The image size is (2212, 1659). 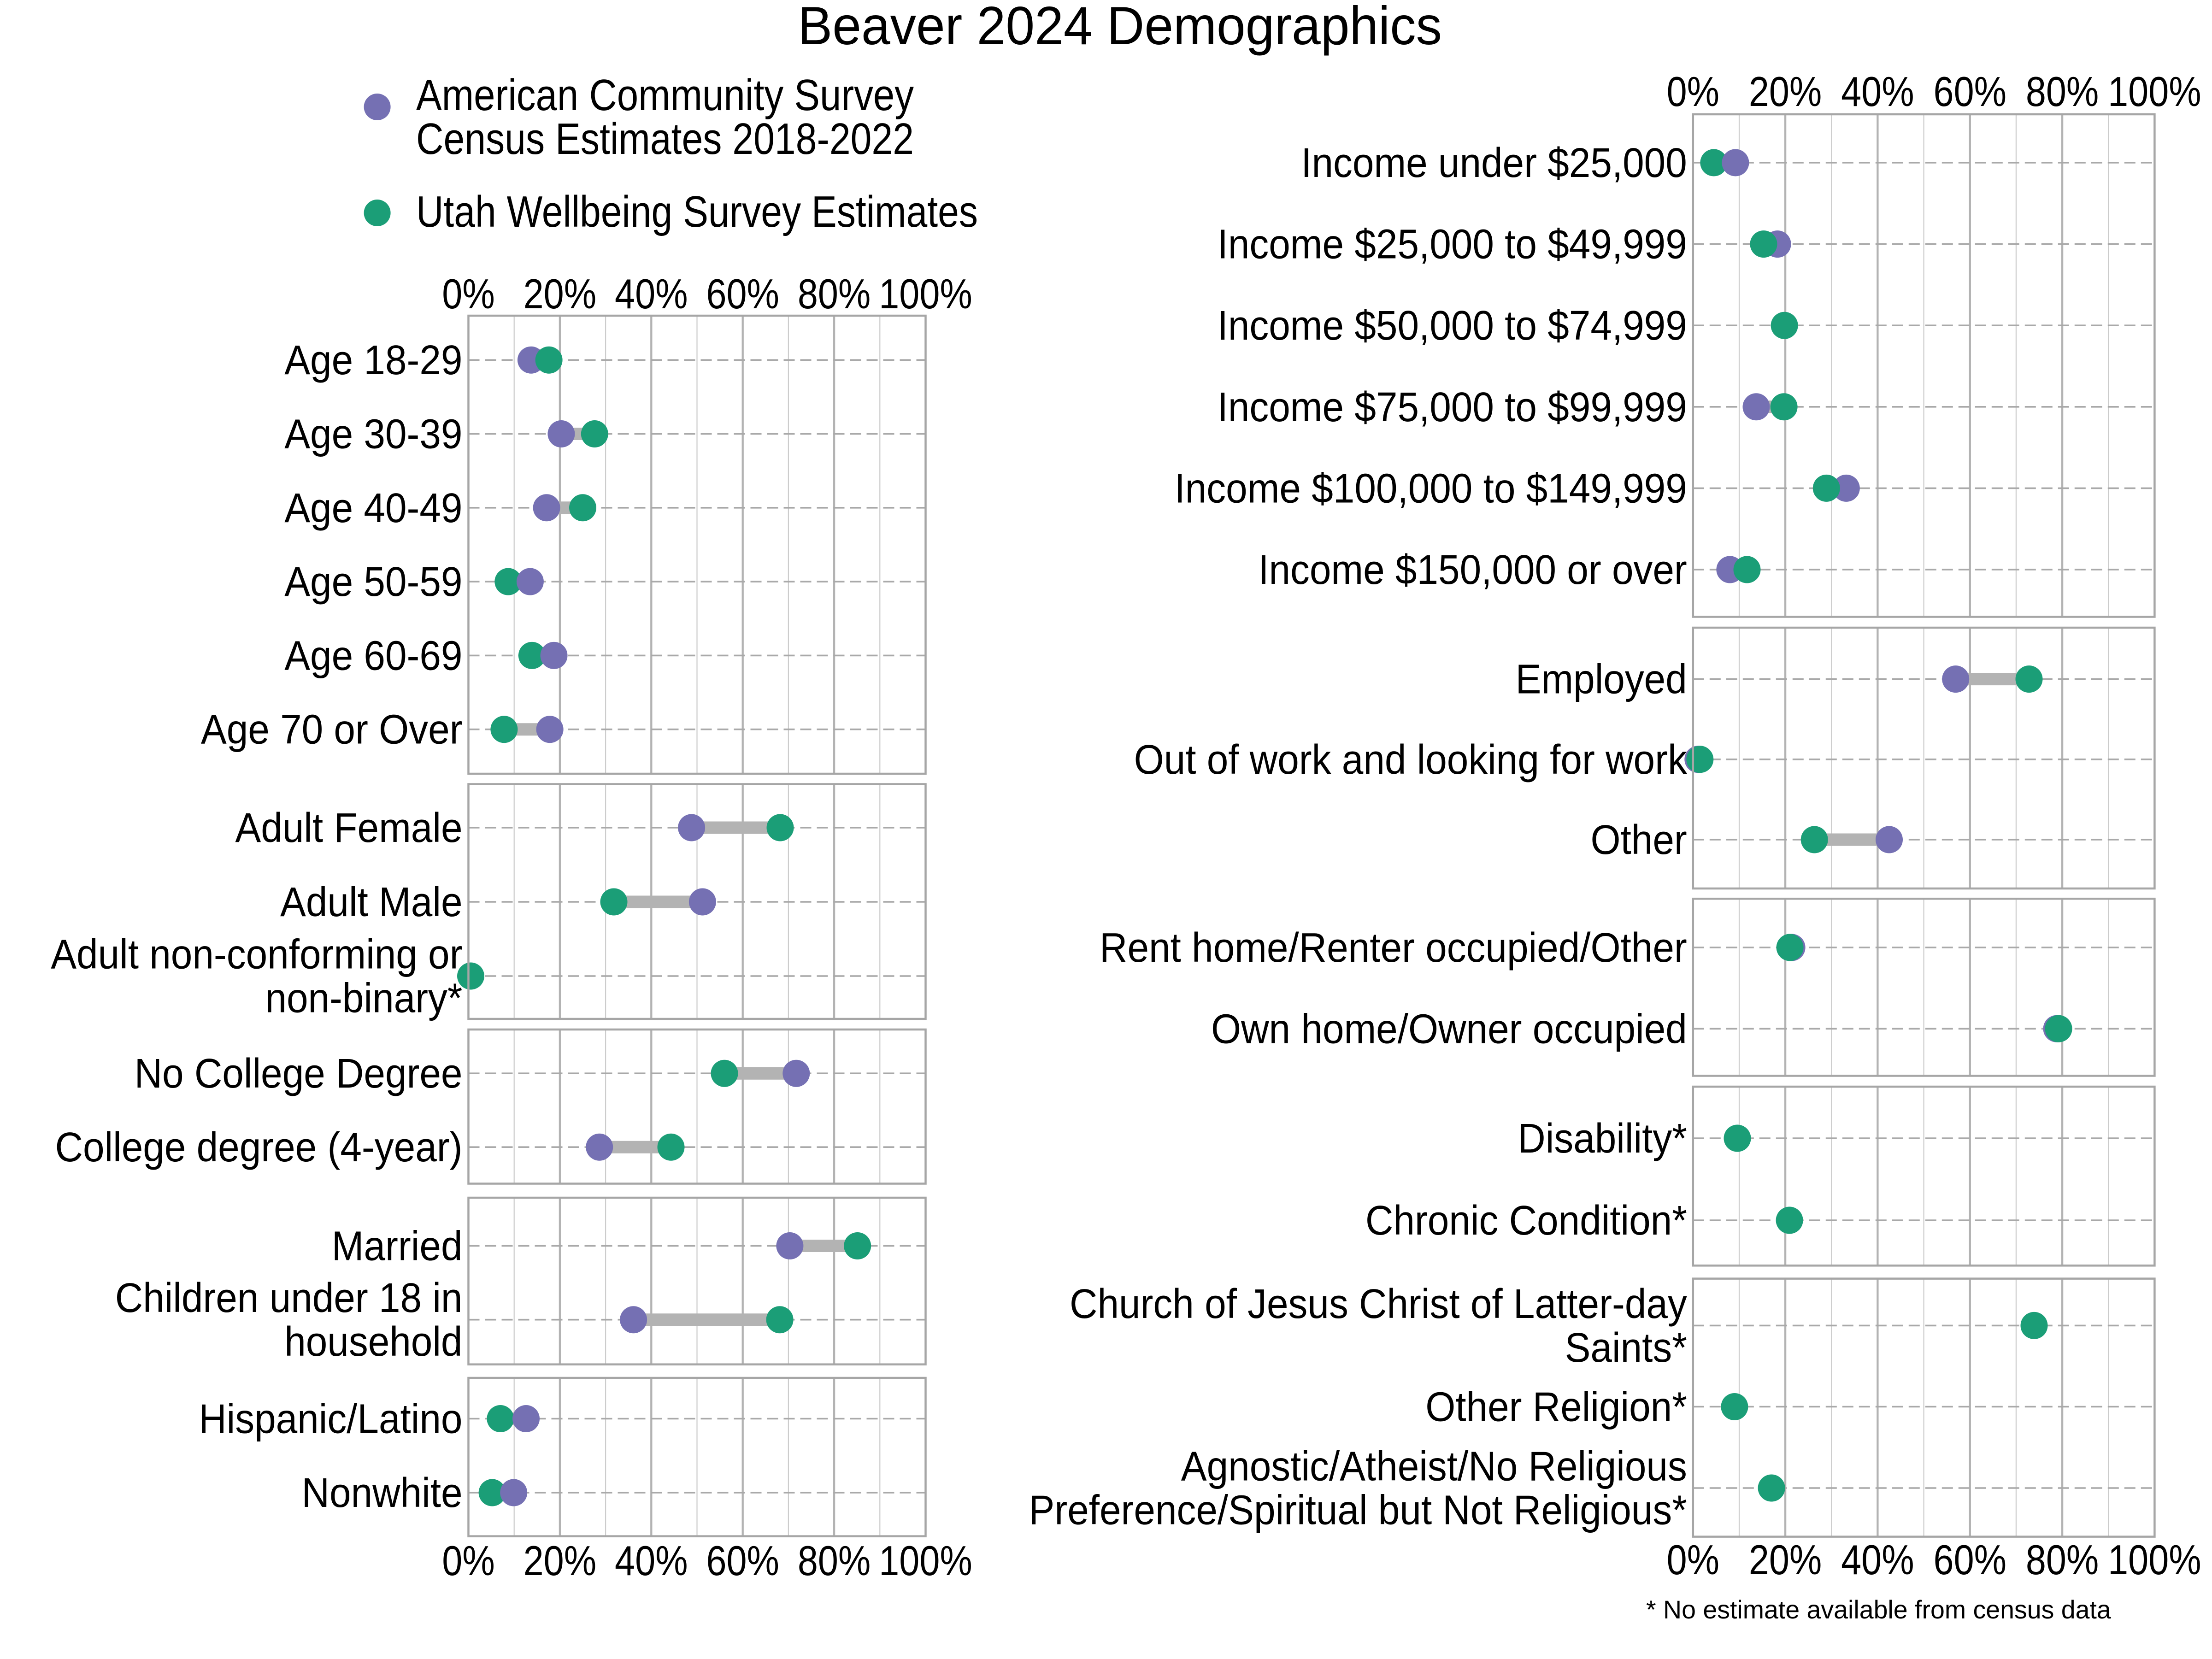 I want to click on svg-text:Rent home/Renter occupied/Othe: Rent home/Renter occupied/Other, so click(x=1393, y=948).